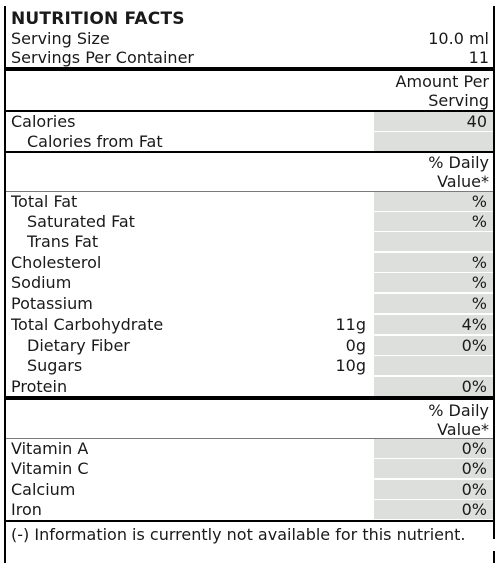 This screenshot has width=497, height=563. What do you see at coordinates (43, 121) in the screenshot?
I see `calories-label: Calories` at bounding box center [43, 121].